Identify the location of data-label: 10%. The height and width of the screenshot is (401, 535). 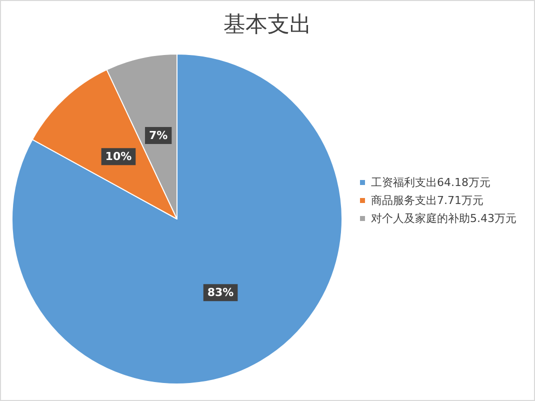
(118, 157).